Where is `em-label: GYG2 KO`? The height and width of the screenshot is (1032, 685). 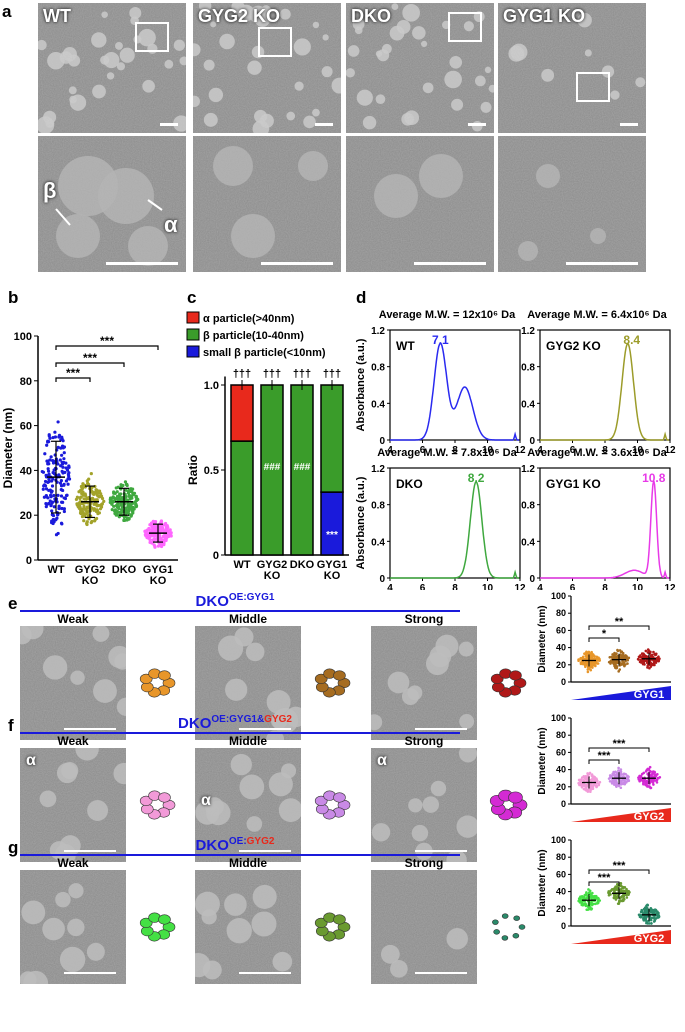
em-label: GYG2 KO is located at coordinates (239, 16).